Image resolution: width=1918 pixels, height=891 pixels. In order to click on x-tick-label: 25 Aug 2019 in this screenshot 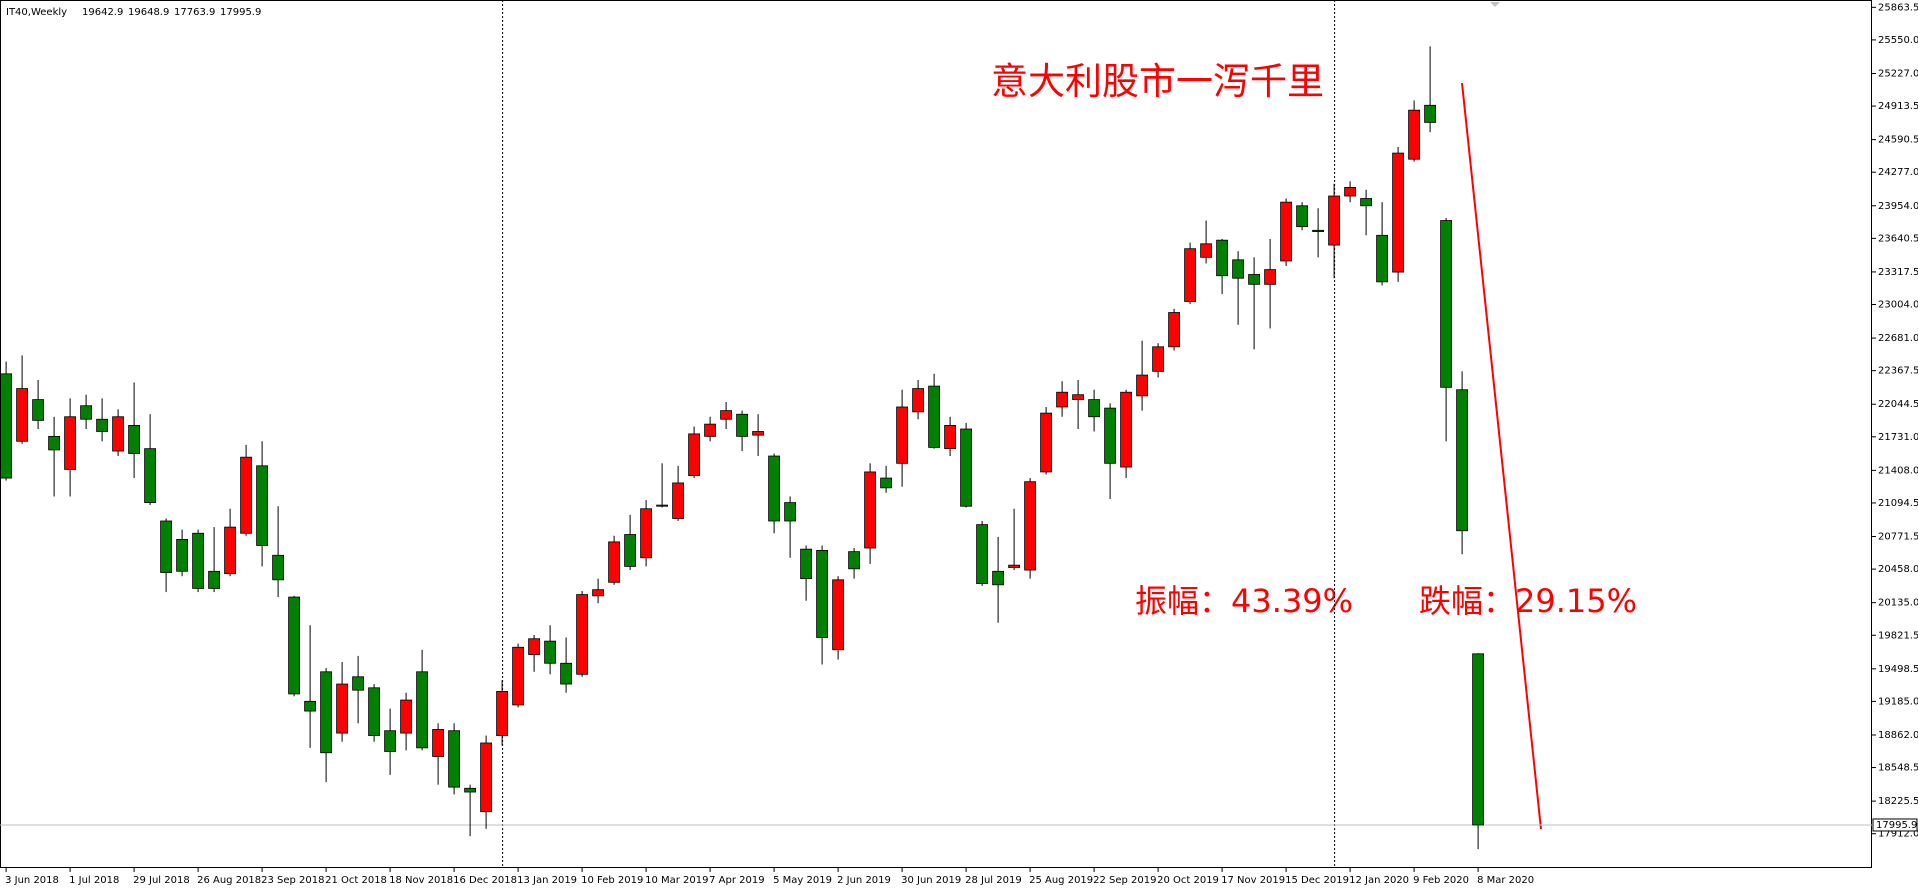, I will do `click(1061, 880)`.